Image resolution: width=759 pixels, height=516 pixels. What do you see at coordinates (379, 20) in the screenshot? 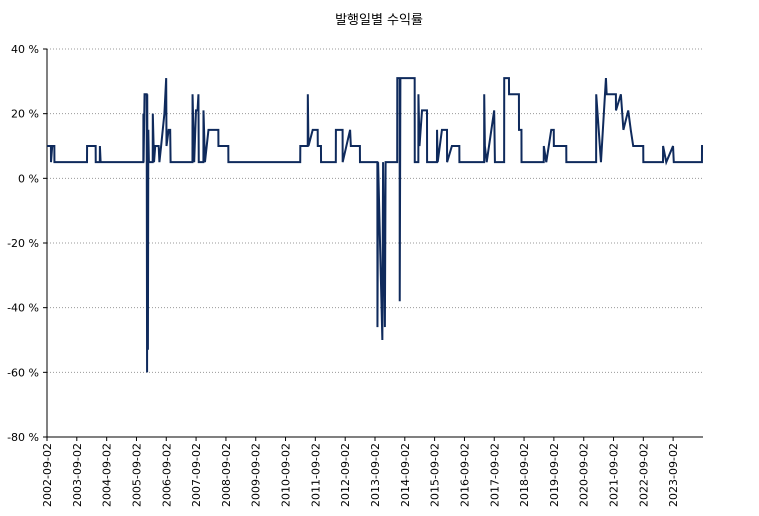
I see `chart-title: 발행일별 수익률` at bounding box center [379, 20].